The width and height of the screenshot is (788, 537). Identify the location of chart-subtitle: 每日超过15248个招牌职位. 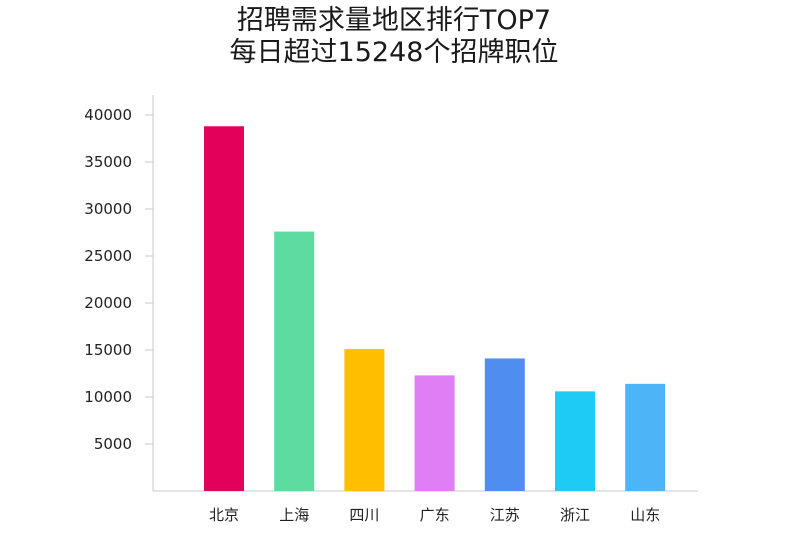
(394, 52).